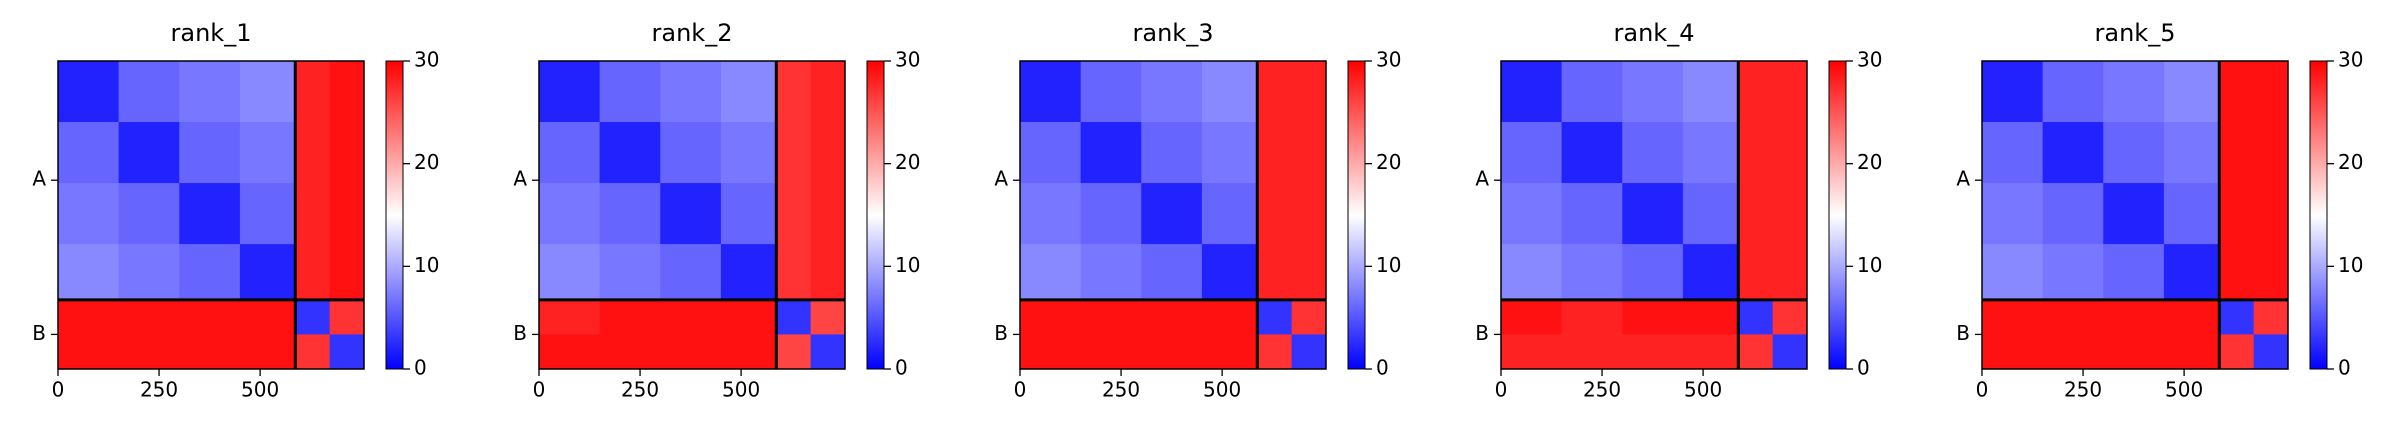 The width and height of the screenshot is (2401, 438). Describe the element at coordinates (1654, 33) in the screenshot. I see `chart-title: rank_4` at that location.